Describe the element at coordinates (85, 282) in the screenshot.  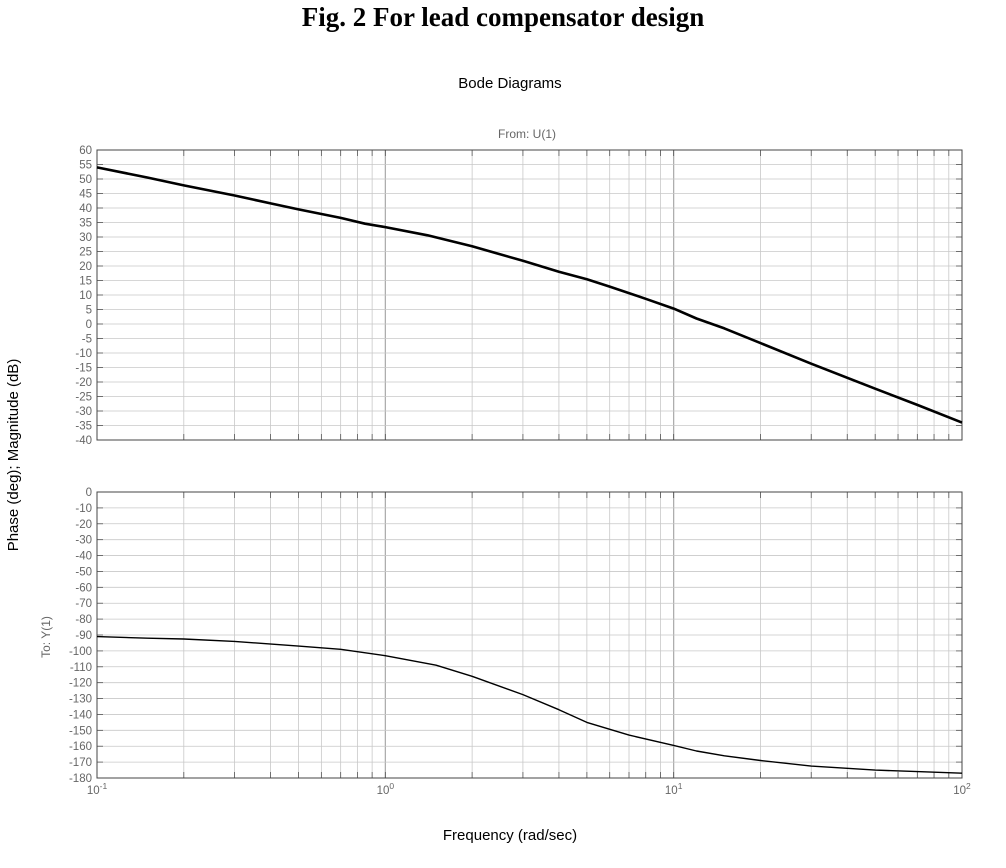
I see `y-tick-label: 15` at that location.